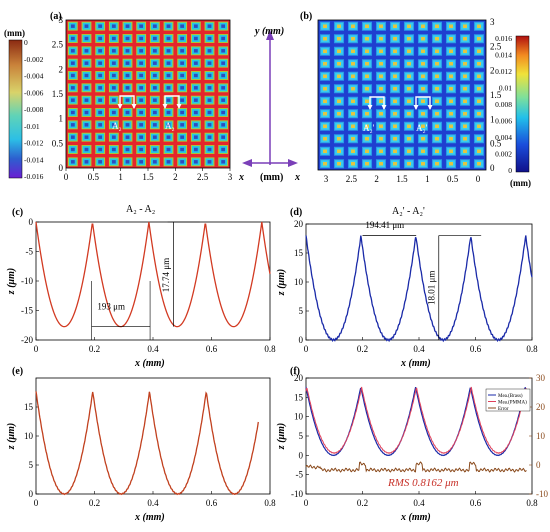 This screenshot has height=532, width=550. Describe the element at coordinates (492, 168) in the screenshot. I see `b-y-tick-label: 0` at that location.